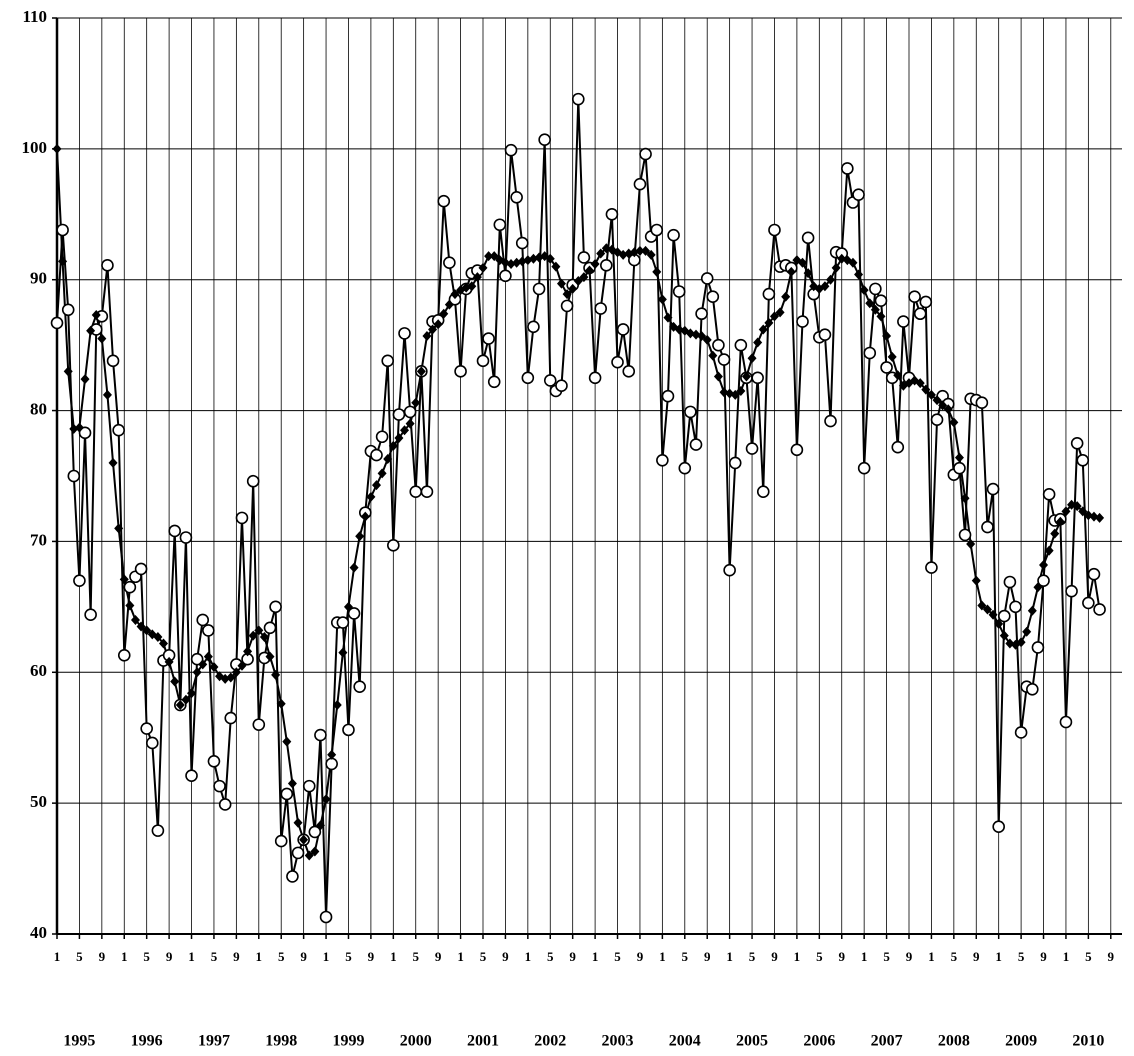 The width and height of the screenshot is (1134, 1056). What do you see at coordinates (954, 1041) in the screenshot?
I see `year-label: 2008` at bounding box center [954, 1041].